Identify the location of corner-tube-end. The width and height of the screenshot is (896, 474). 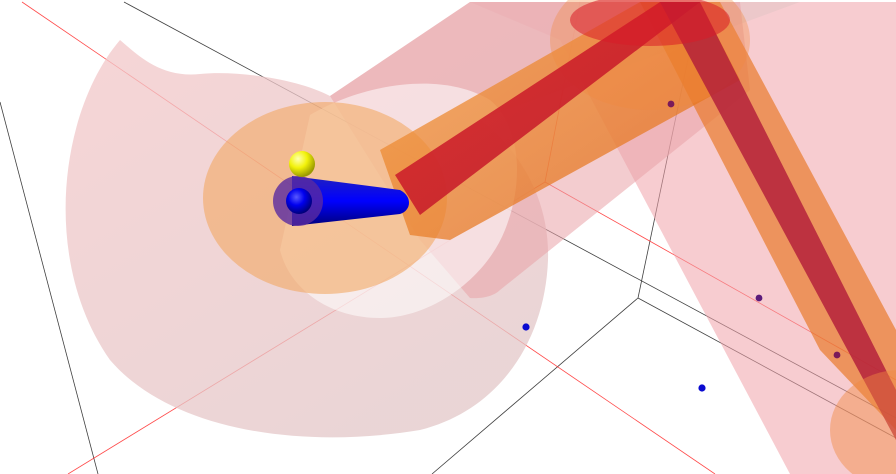
(863, 422).